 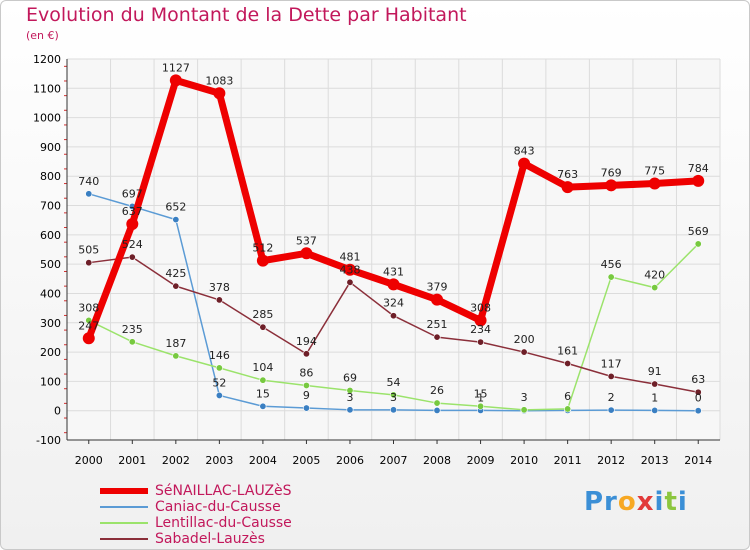 What do you see at coordinates (567, 396) in the screenshot?
I see `data-label: 6` at bounding box center [567, 396].